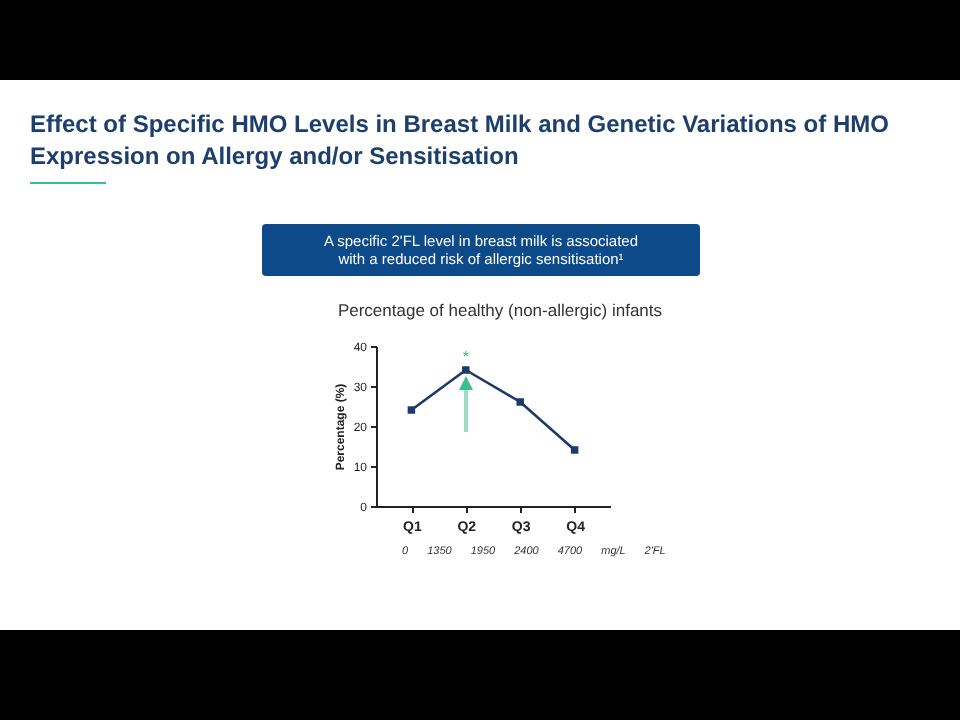 The image size is (960, 720). I want to click on chart-title: Effect of Specific HMO Levels in Breast Milk and Genetic Variations of HMO Expression on Allergy and/or Sensitisation, so click(460, 140).